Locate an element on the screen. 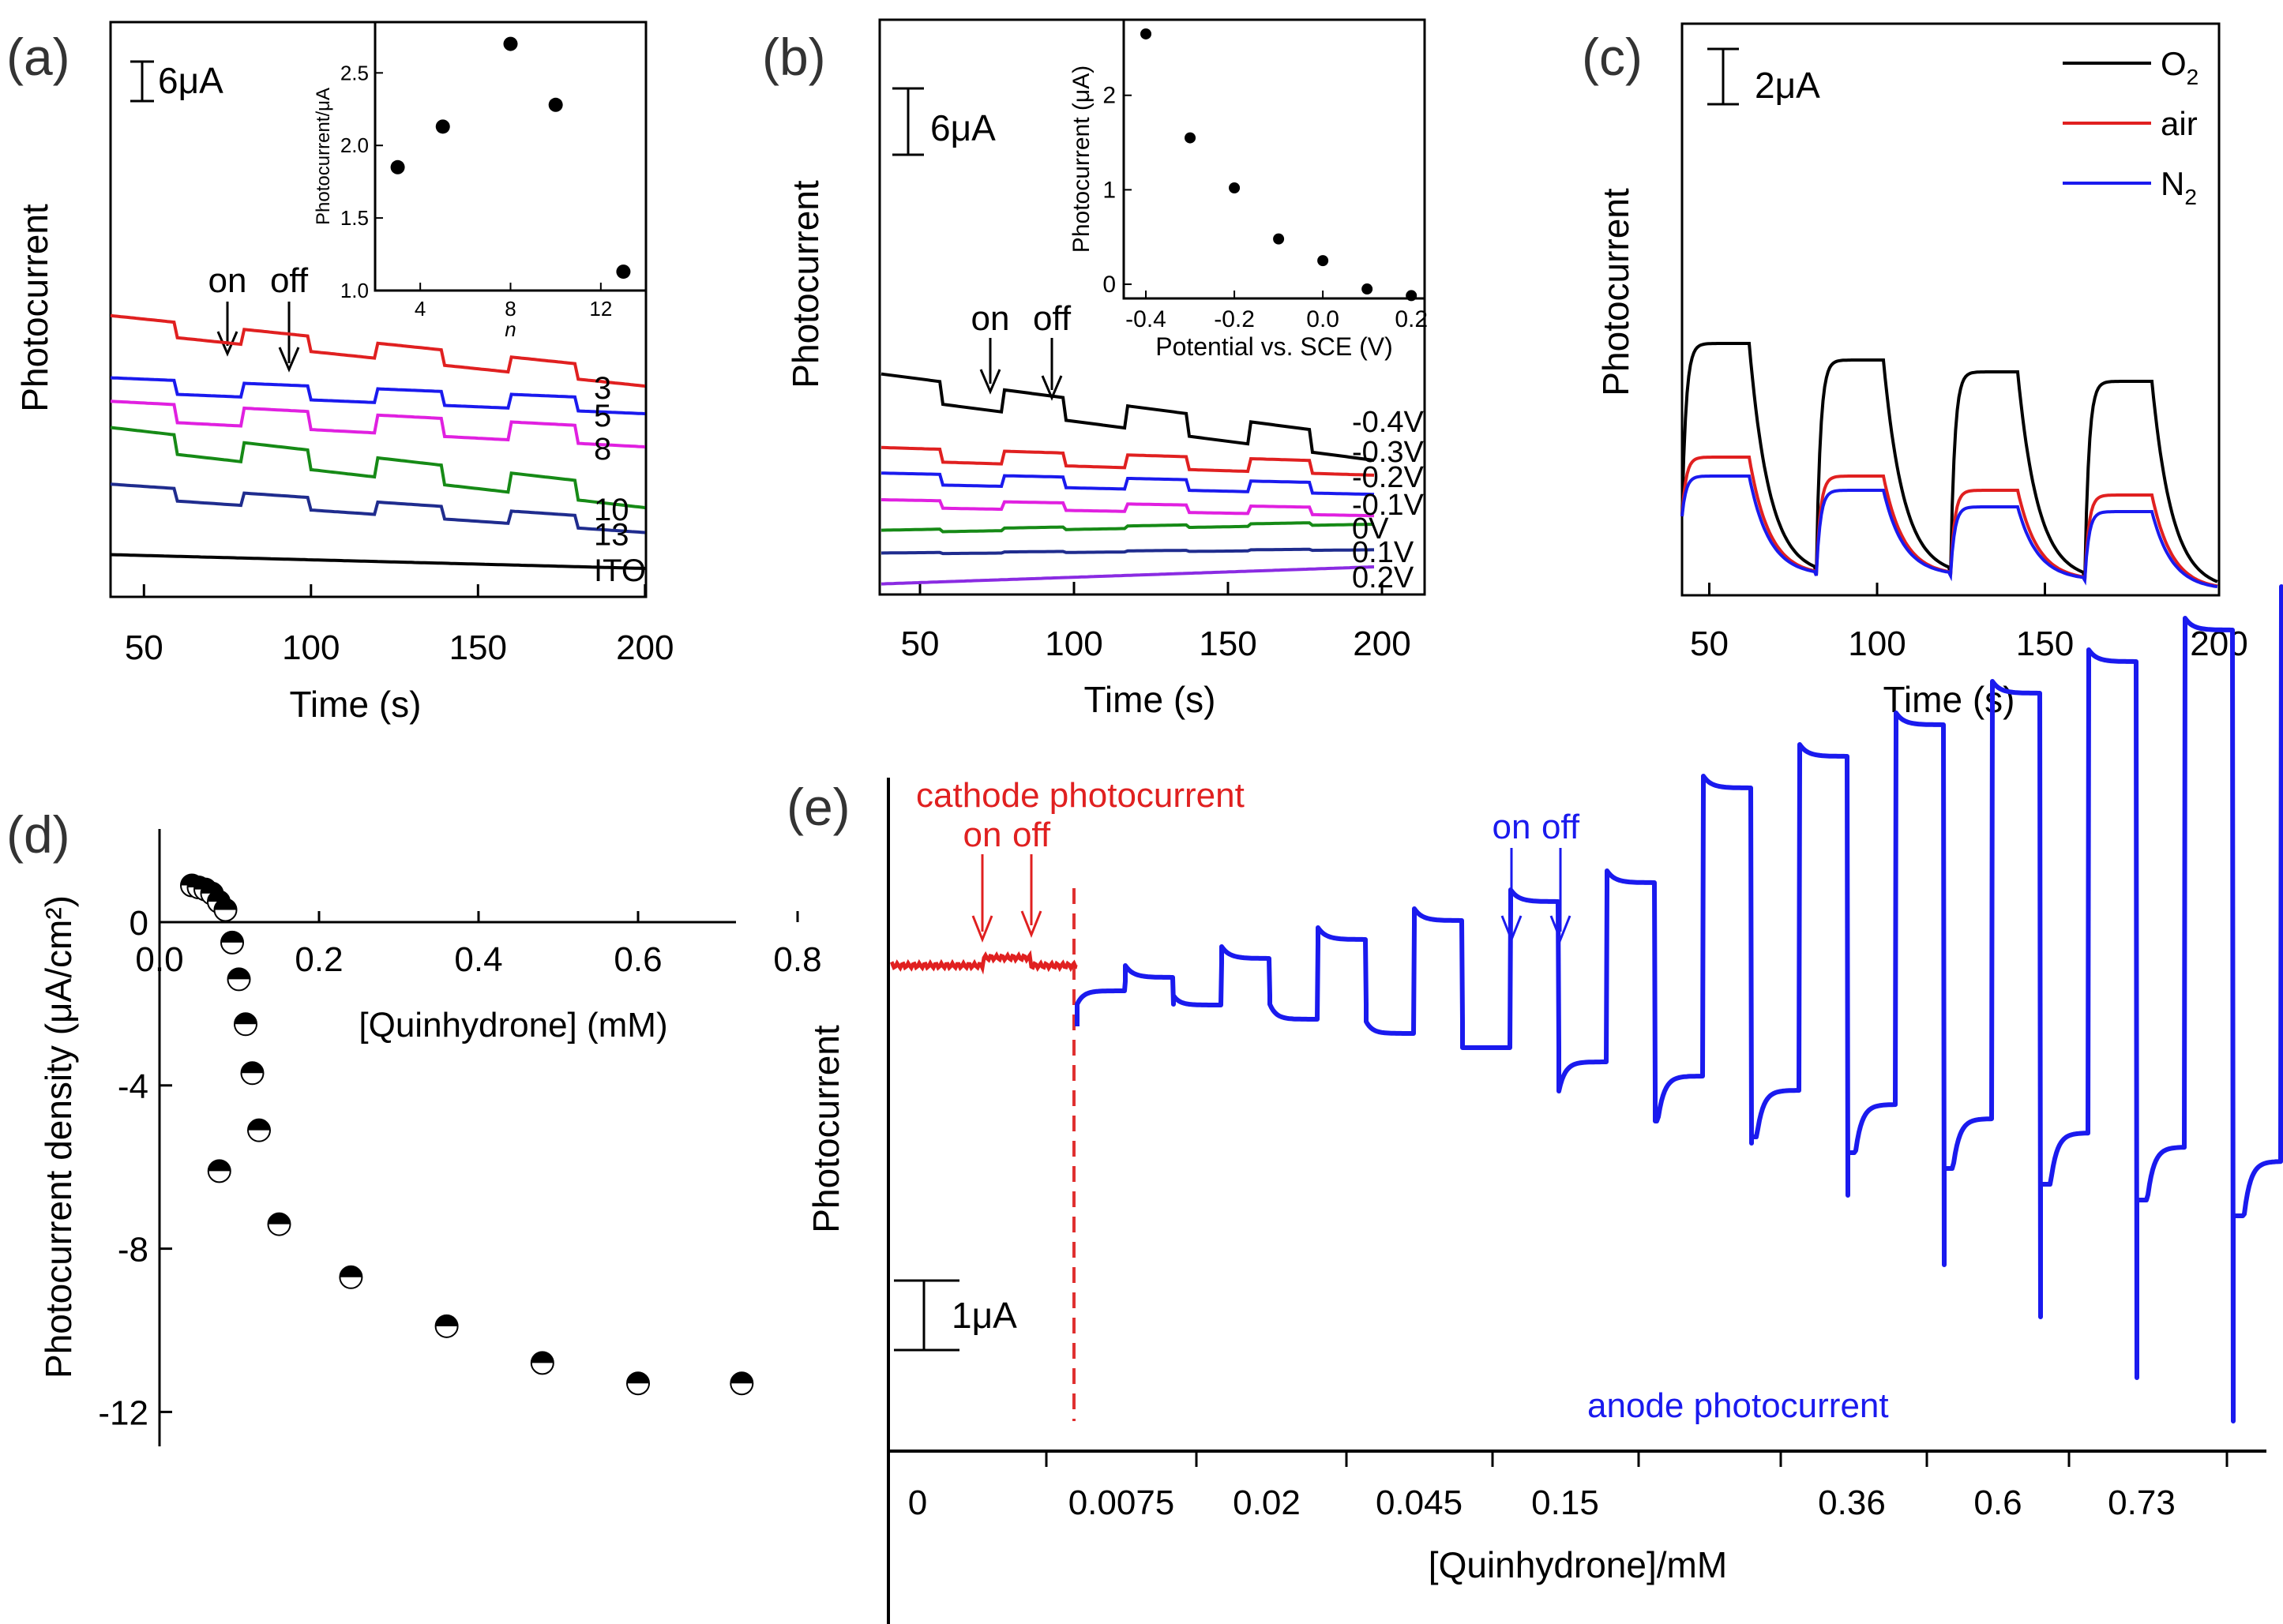 This screenshot has width=2283, height=1624. panel-e-cathode-on-arrow: on is located at coordinates (982, 879).